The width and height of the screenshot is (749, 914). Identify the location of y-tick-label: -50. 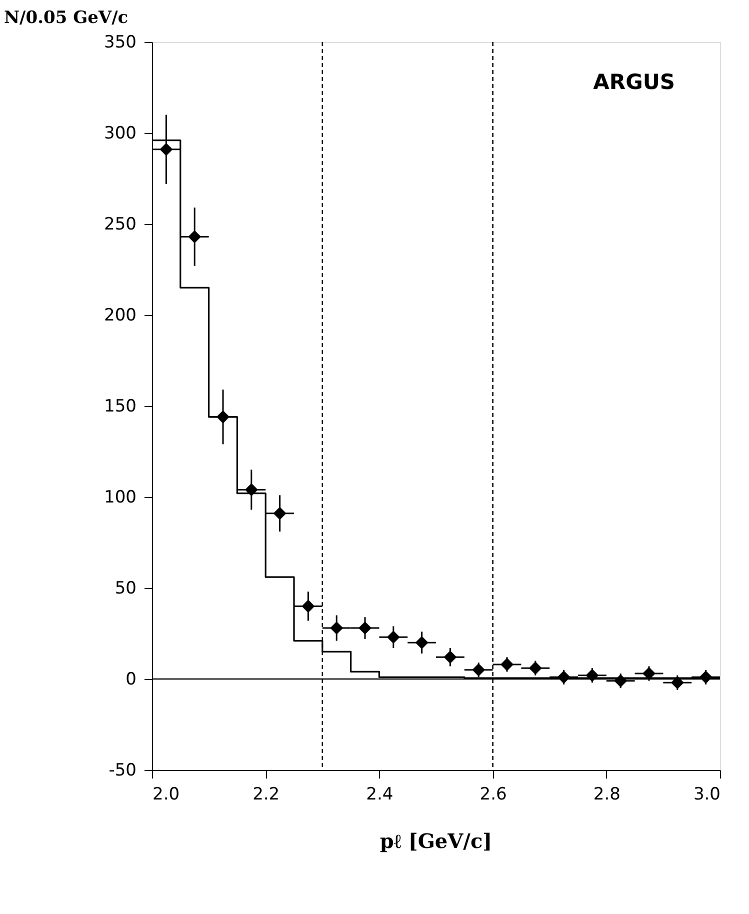
(122, 770).